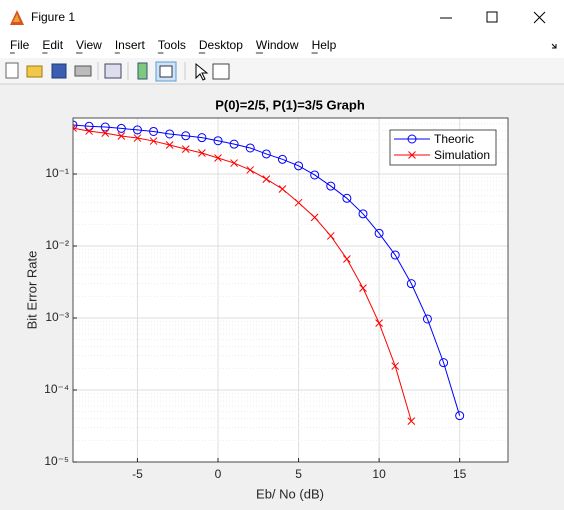 Image resolution: width=564 pixels, height=510 pixels. I want to click on y-tick-label: 10⁻⁵, so click(56, 461).